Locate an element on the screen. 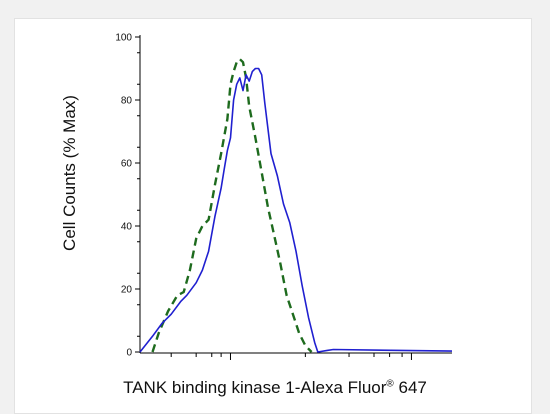  y-tick-label: 60 is located at coordinates (127, 164).